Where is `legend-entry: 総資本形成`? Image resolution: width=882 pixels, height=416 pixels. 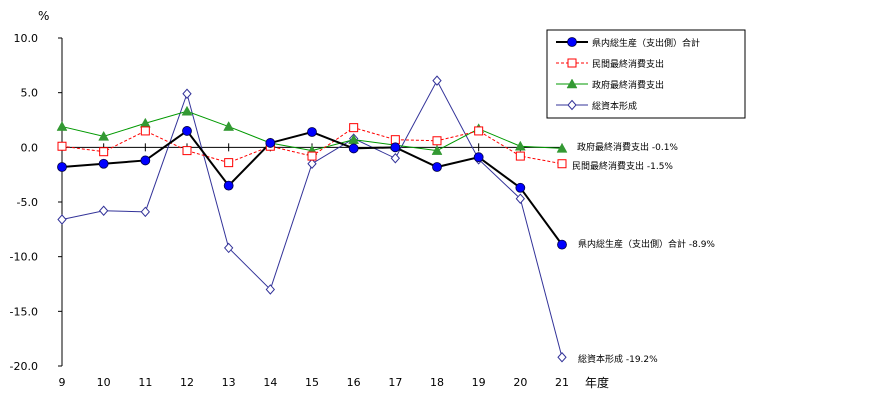
legend-entry: 総資本形成 is located at coordinates (614, 106).